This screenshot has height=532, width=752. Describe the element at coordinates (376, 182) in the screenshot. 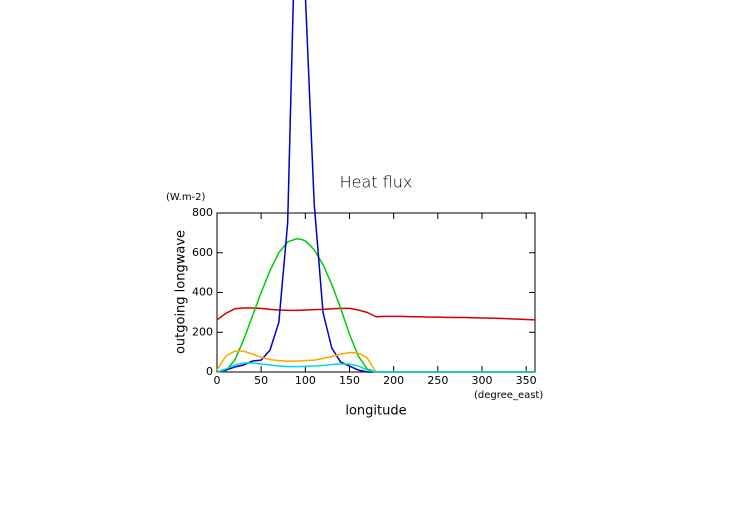

I see `chart-title: Heat flux` at that location.